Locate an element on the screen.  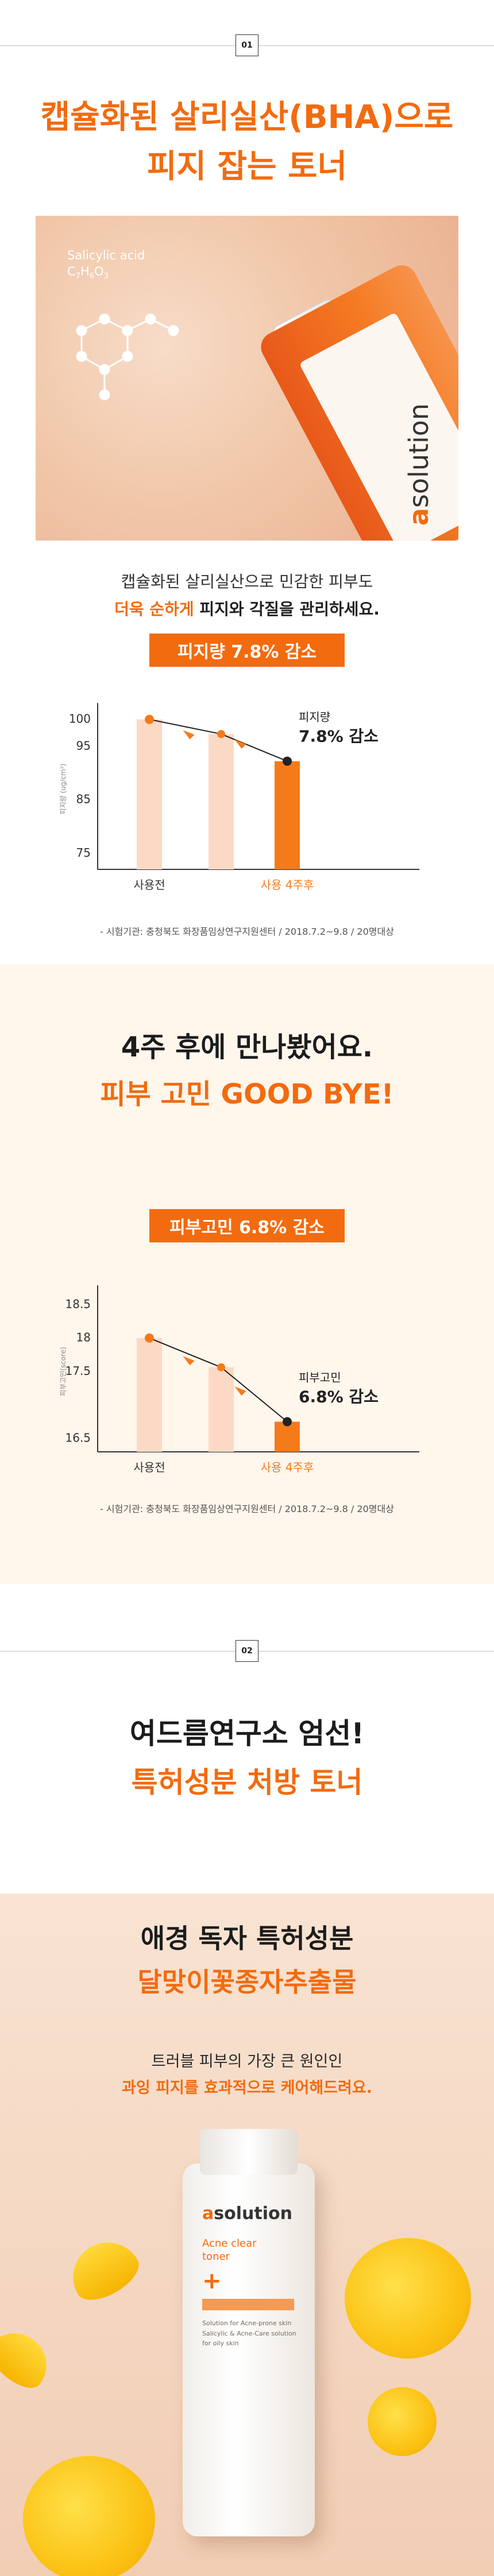
y-tick-label: 85 is located at coordinates (83, 799).